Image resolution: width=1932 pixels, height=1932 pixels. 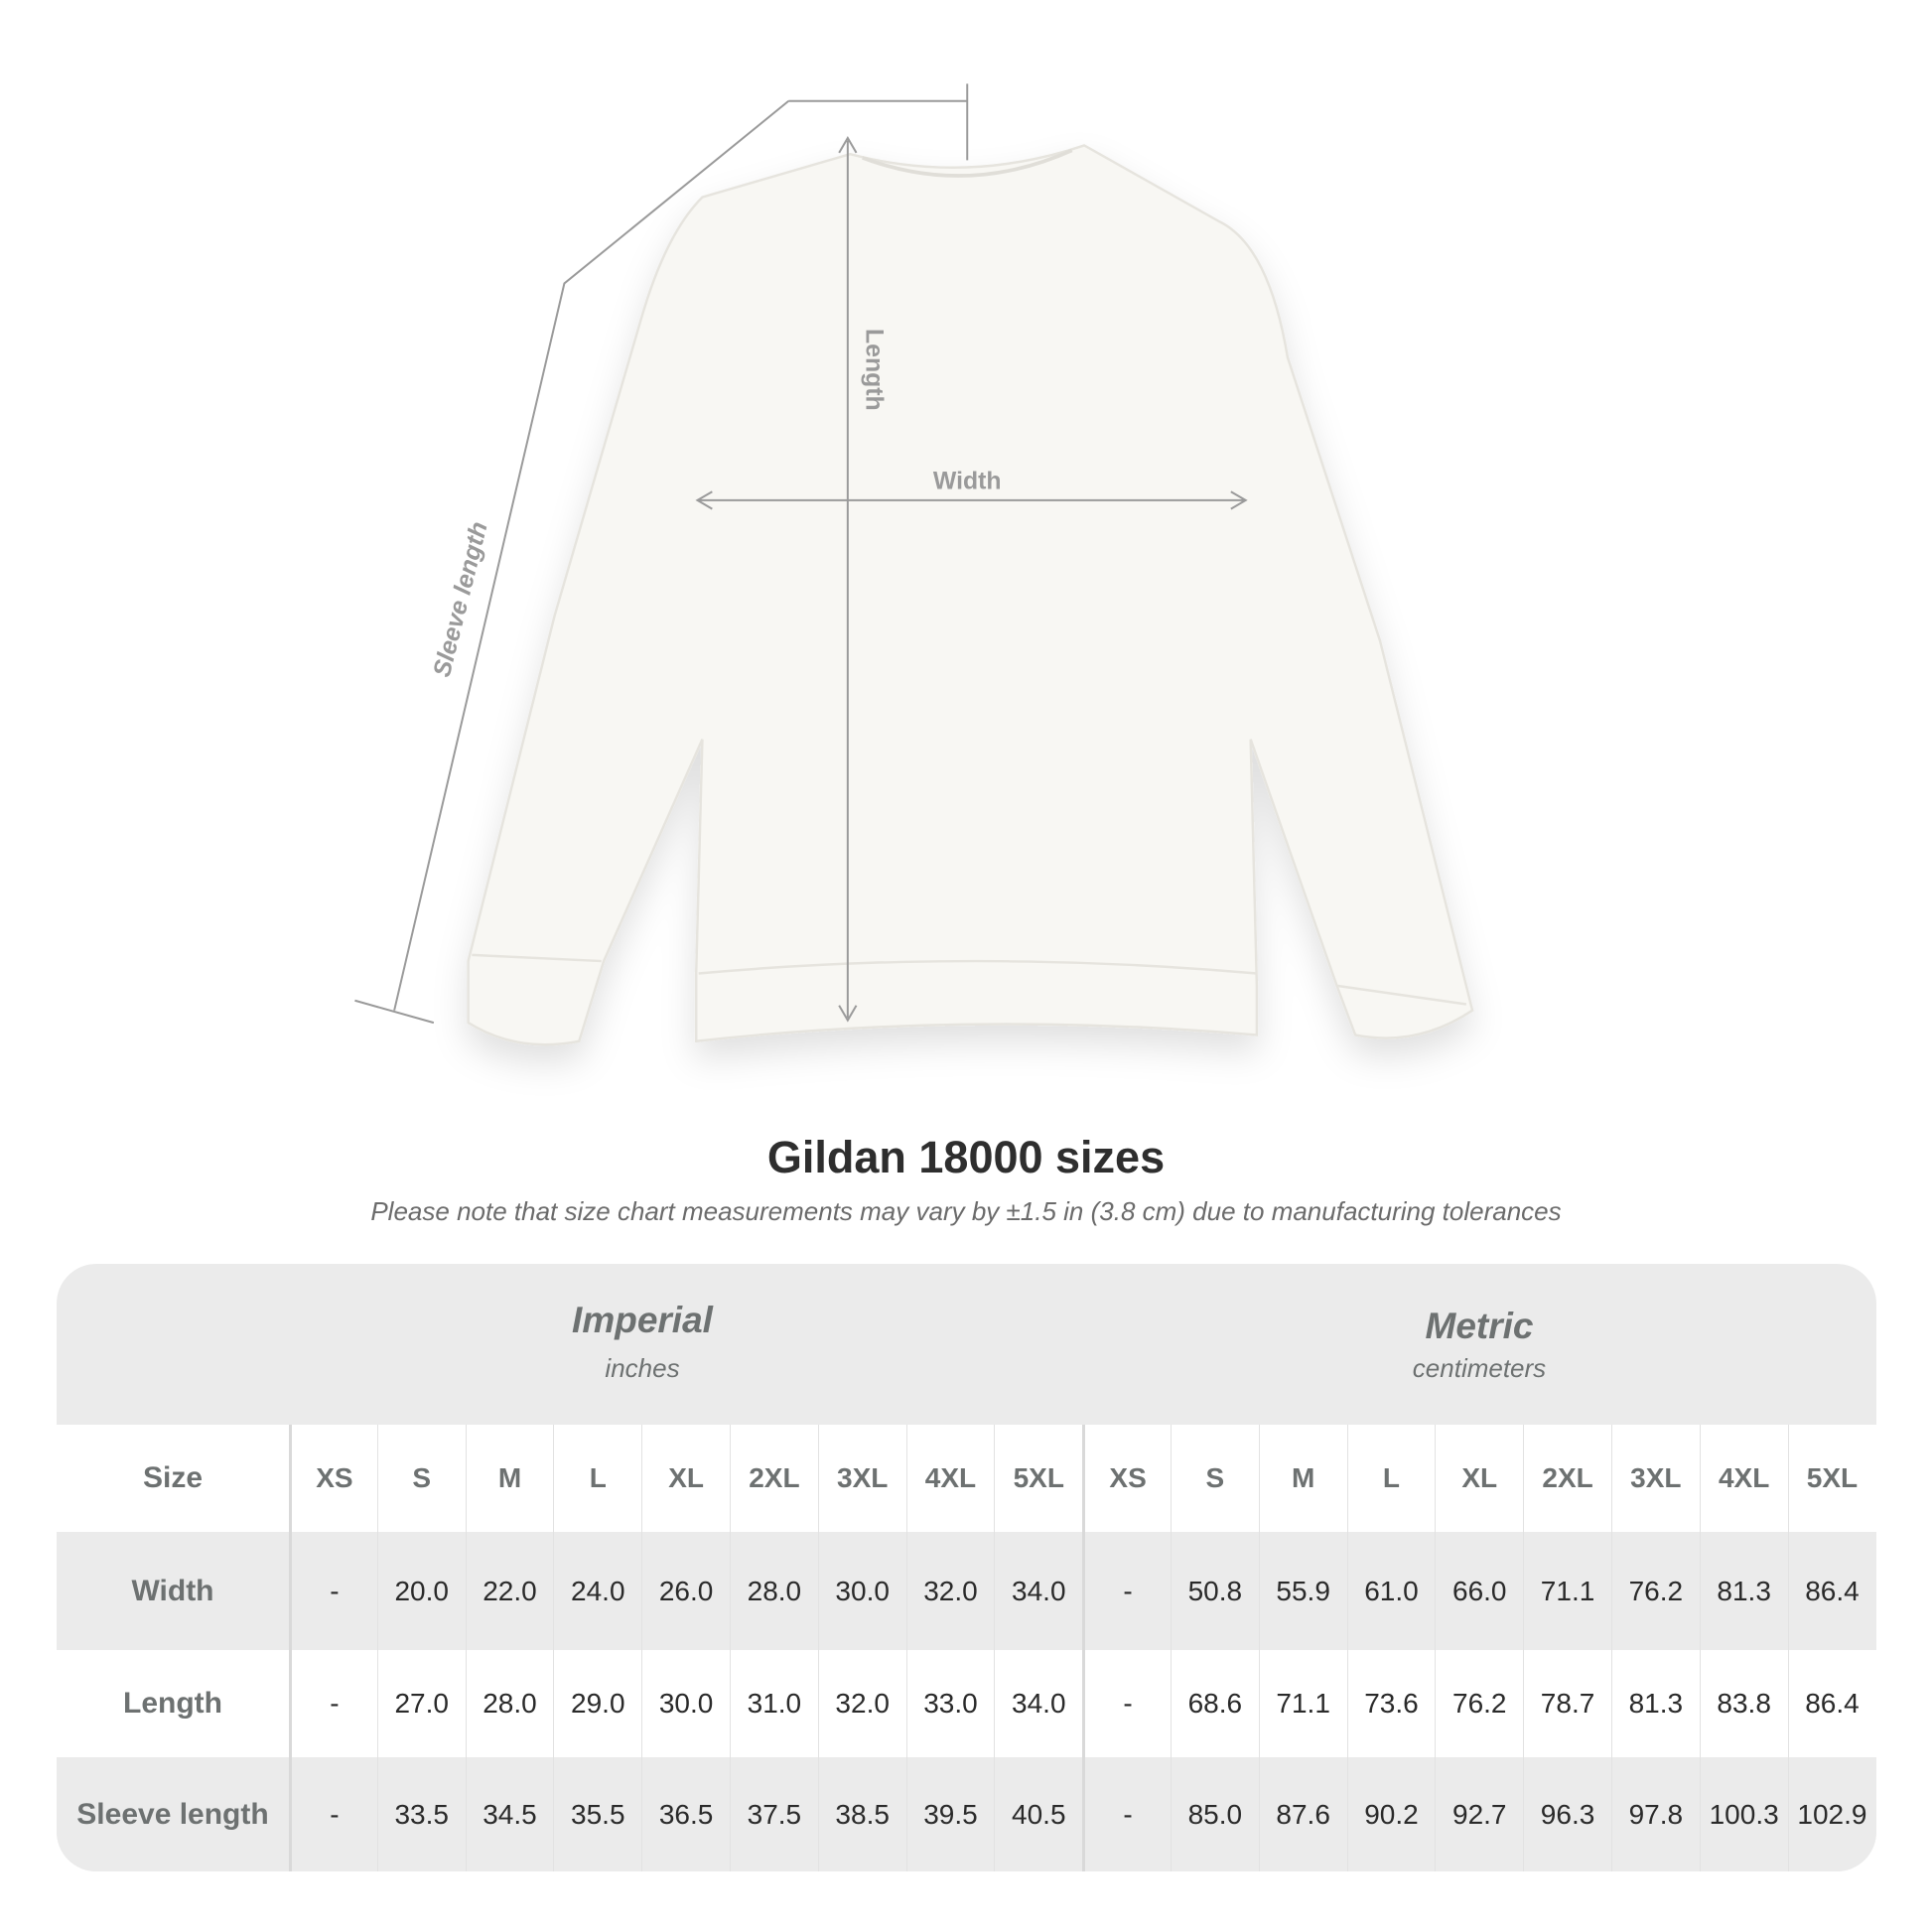 I want to click on table-cell: 38.5, so click(x=861, y=1814).